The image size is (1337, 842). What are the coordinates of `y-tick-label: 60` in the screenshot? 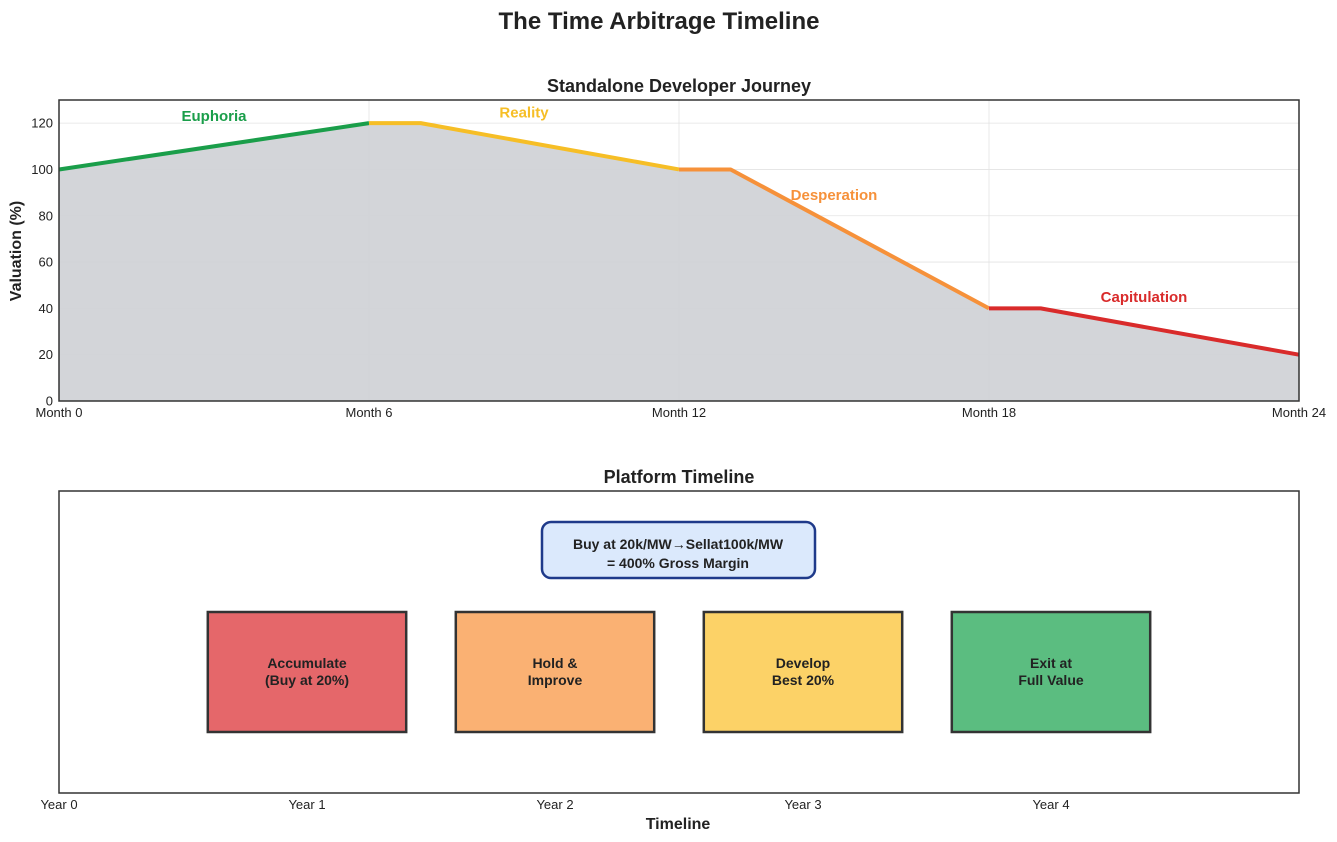 It's located at (46, 262).